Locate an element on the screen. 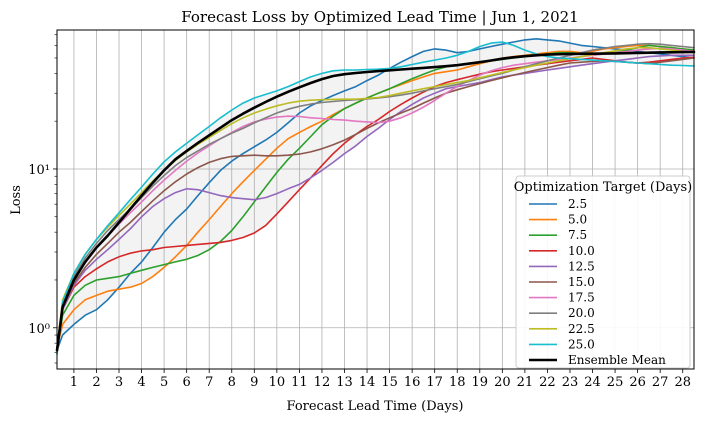 Image resolution: width=706 pixels, height=424 pixels. x-tick-label: 28 is located at coordinates (682, 382).